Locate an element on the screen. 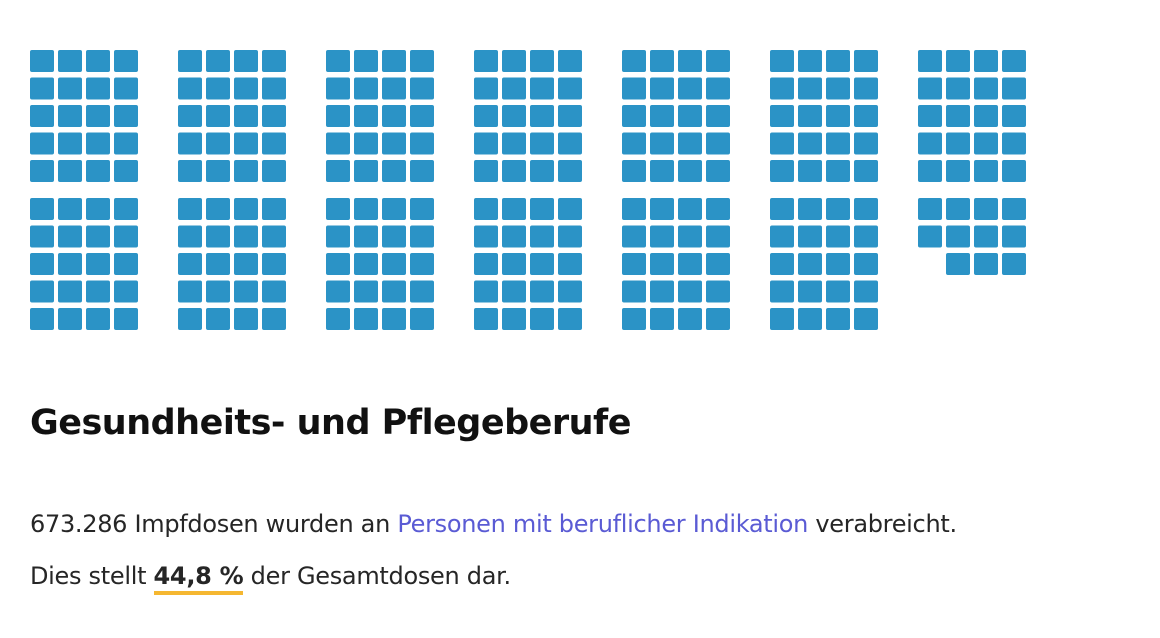 The image size is (1160, 638). dose-count: 673.286 is located at coordinates (79, 524).